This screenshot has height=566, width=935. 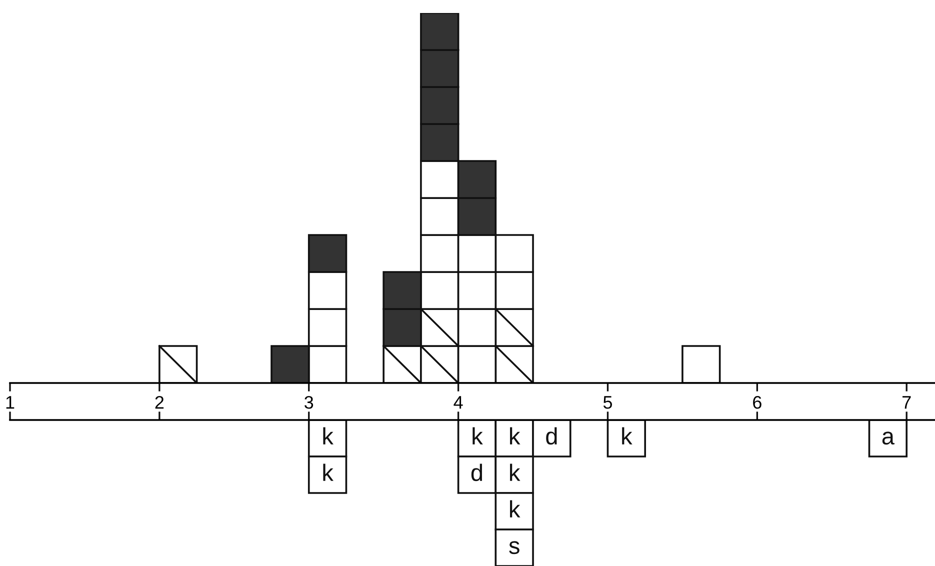 I want to click on x-tick-label: 5, so click(x=607, y=402).